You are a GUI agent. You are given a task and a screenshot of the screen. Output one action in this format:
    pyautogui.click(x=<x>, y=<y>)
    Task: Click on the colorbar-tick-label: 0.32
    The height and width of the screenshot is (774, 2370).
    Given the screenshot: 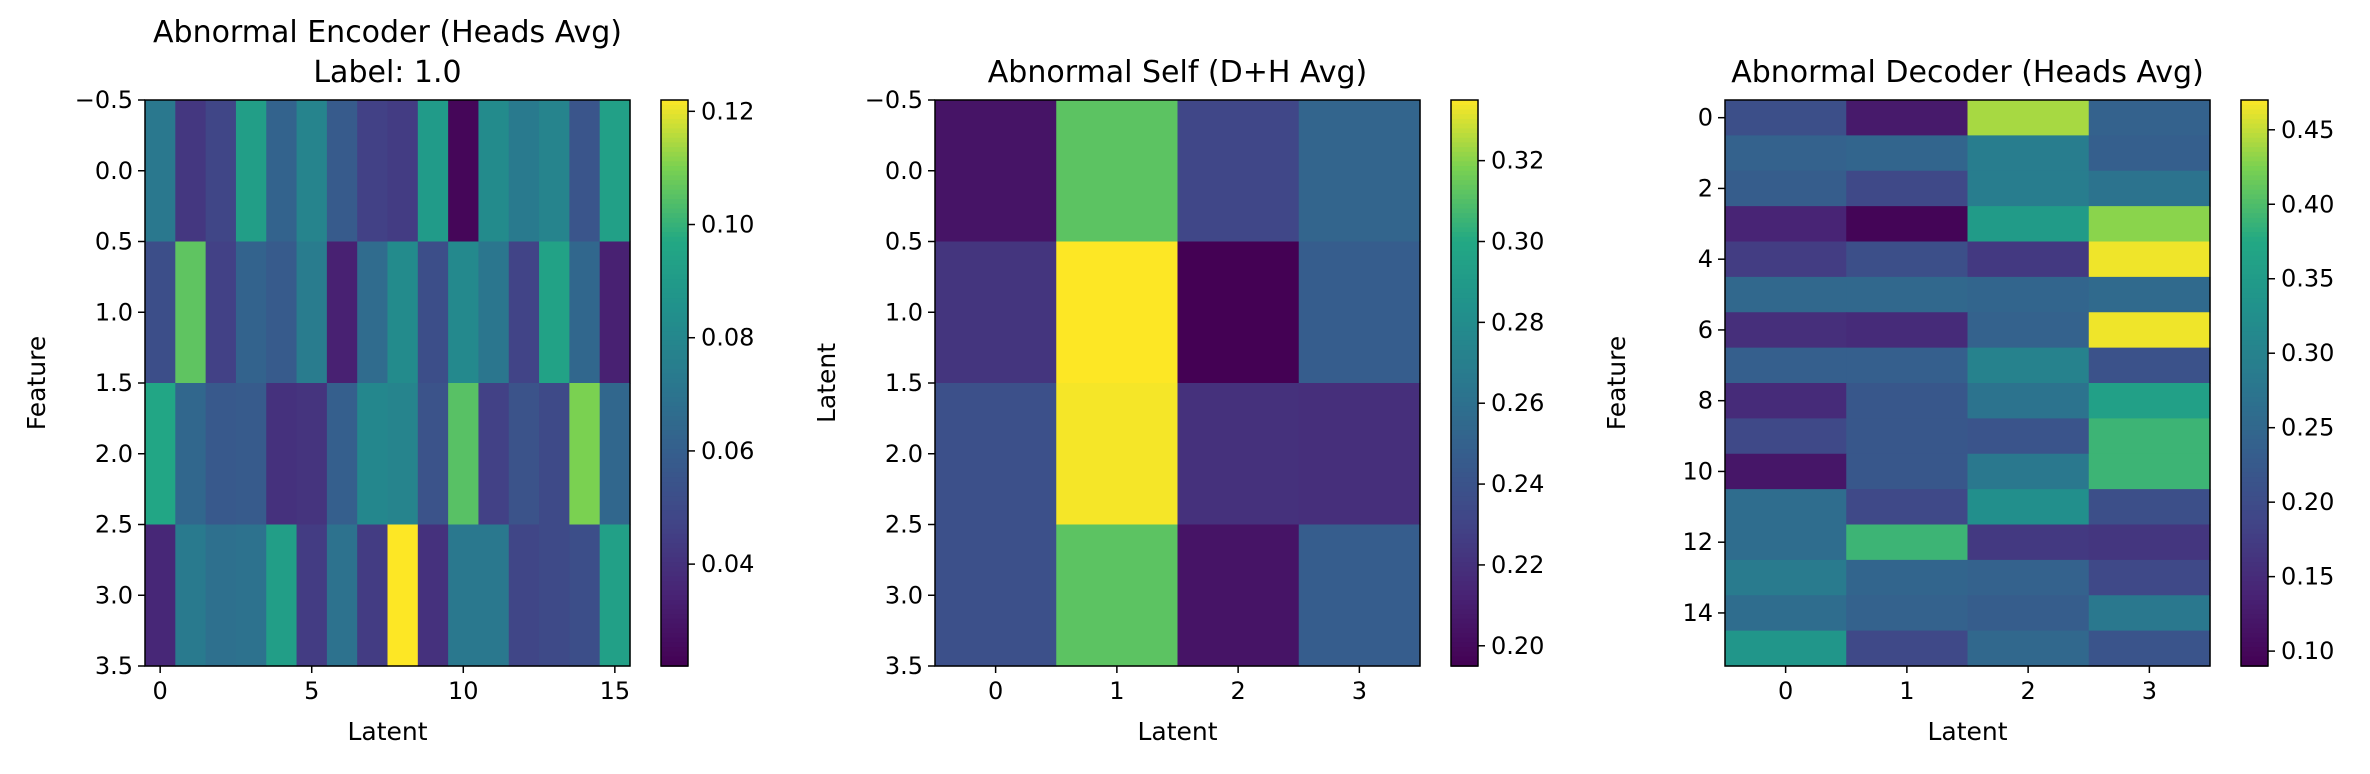 What is the action you would take?
    pyautogui.click(x=1517, y=161)
    